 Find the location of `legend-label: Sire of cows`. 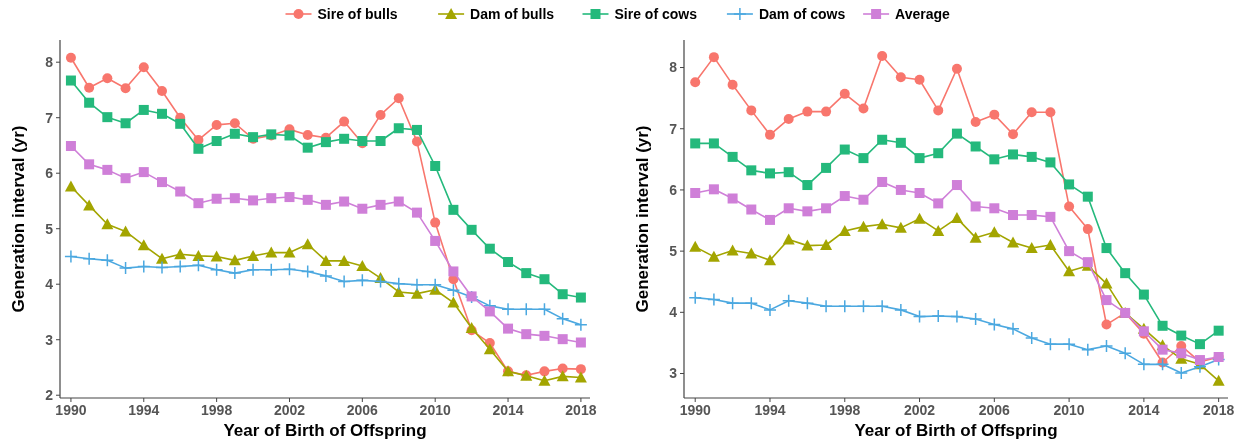

legend-label: Sire of cows is located at coordinates (656, 13).